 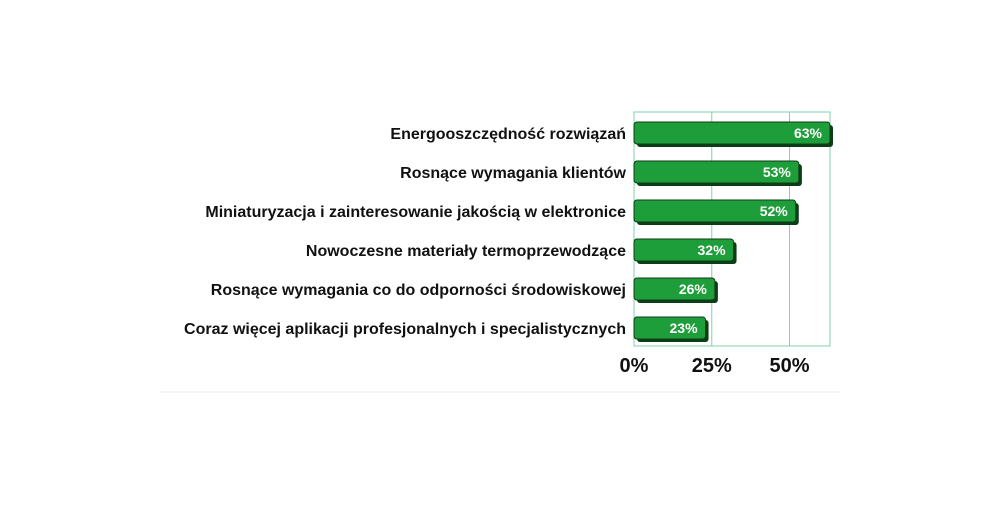 I want to click on plot-frame, so click(x=732, y=229).